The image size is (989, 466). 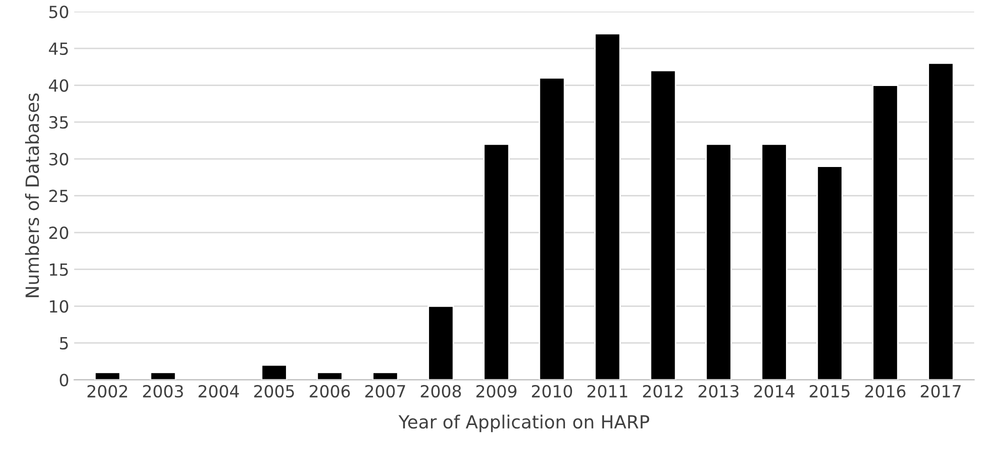 What do you see at coordinates (58, 12) in the screenshot?
I see `y-tick-label: 50` at bounding box center [58, 12].